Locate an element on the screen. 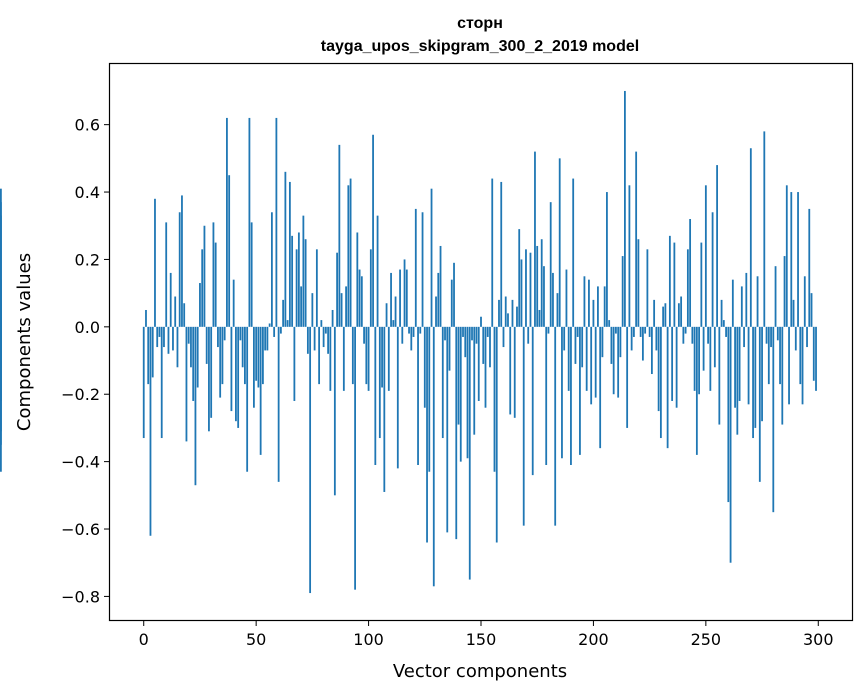  x-tick-label: 50 is located at coordinates (256, 639).